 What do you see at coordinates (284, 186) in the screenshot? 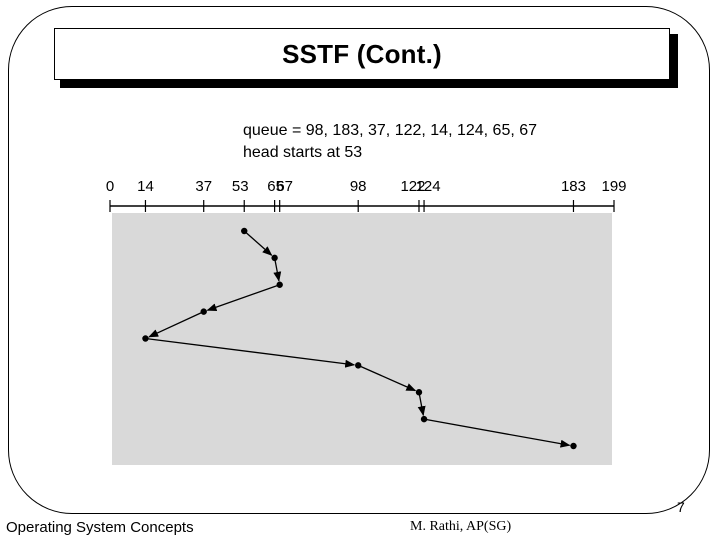
I see `axis-tick-label: 67` at bounding box center [284, 186].